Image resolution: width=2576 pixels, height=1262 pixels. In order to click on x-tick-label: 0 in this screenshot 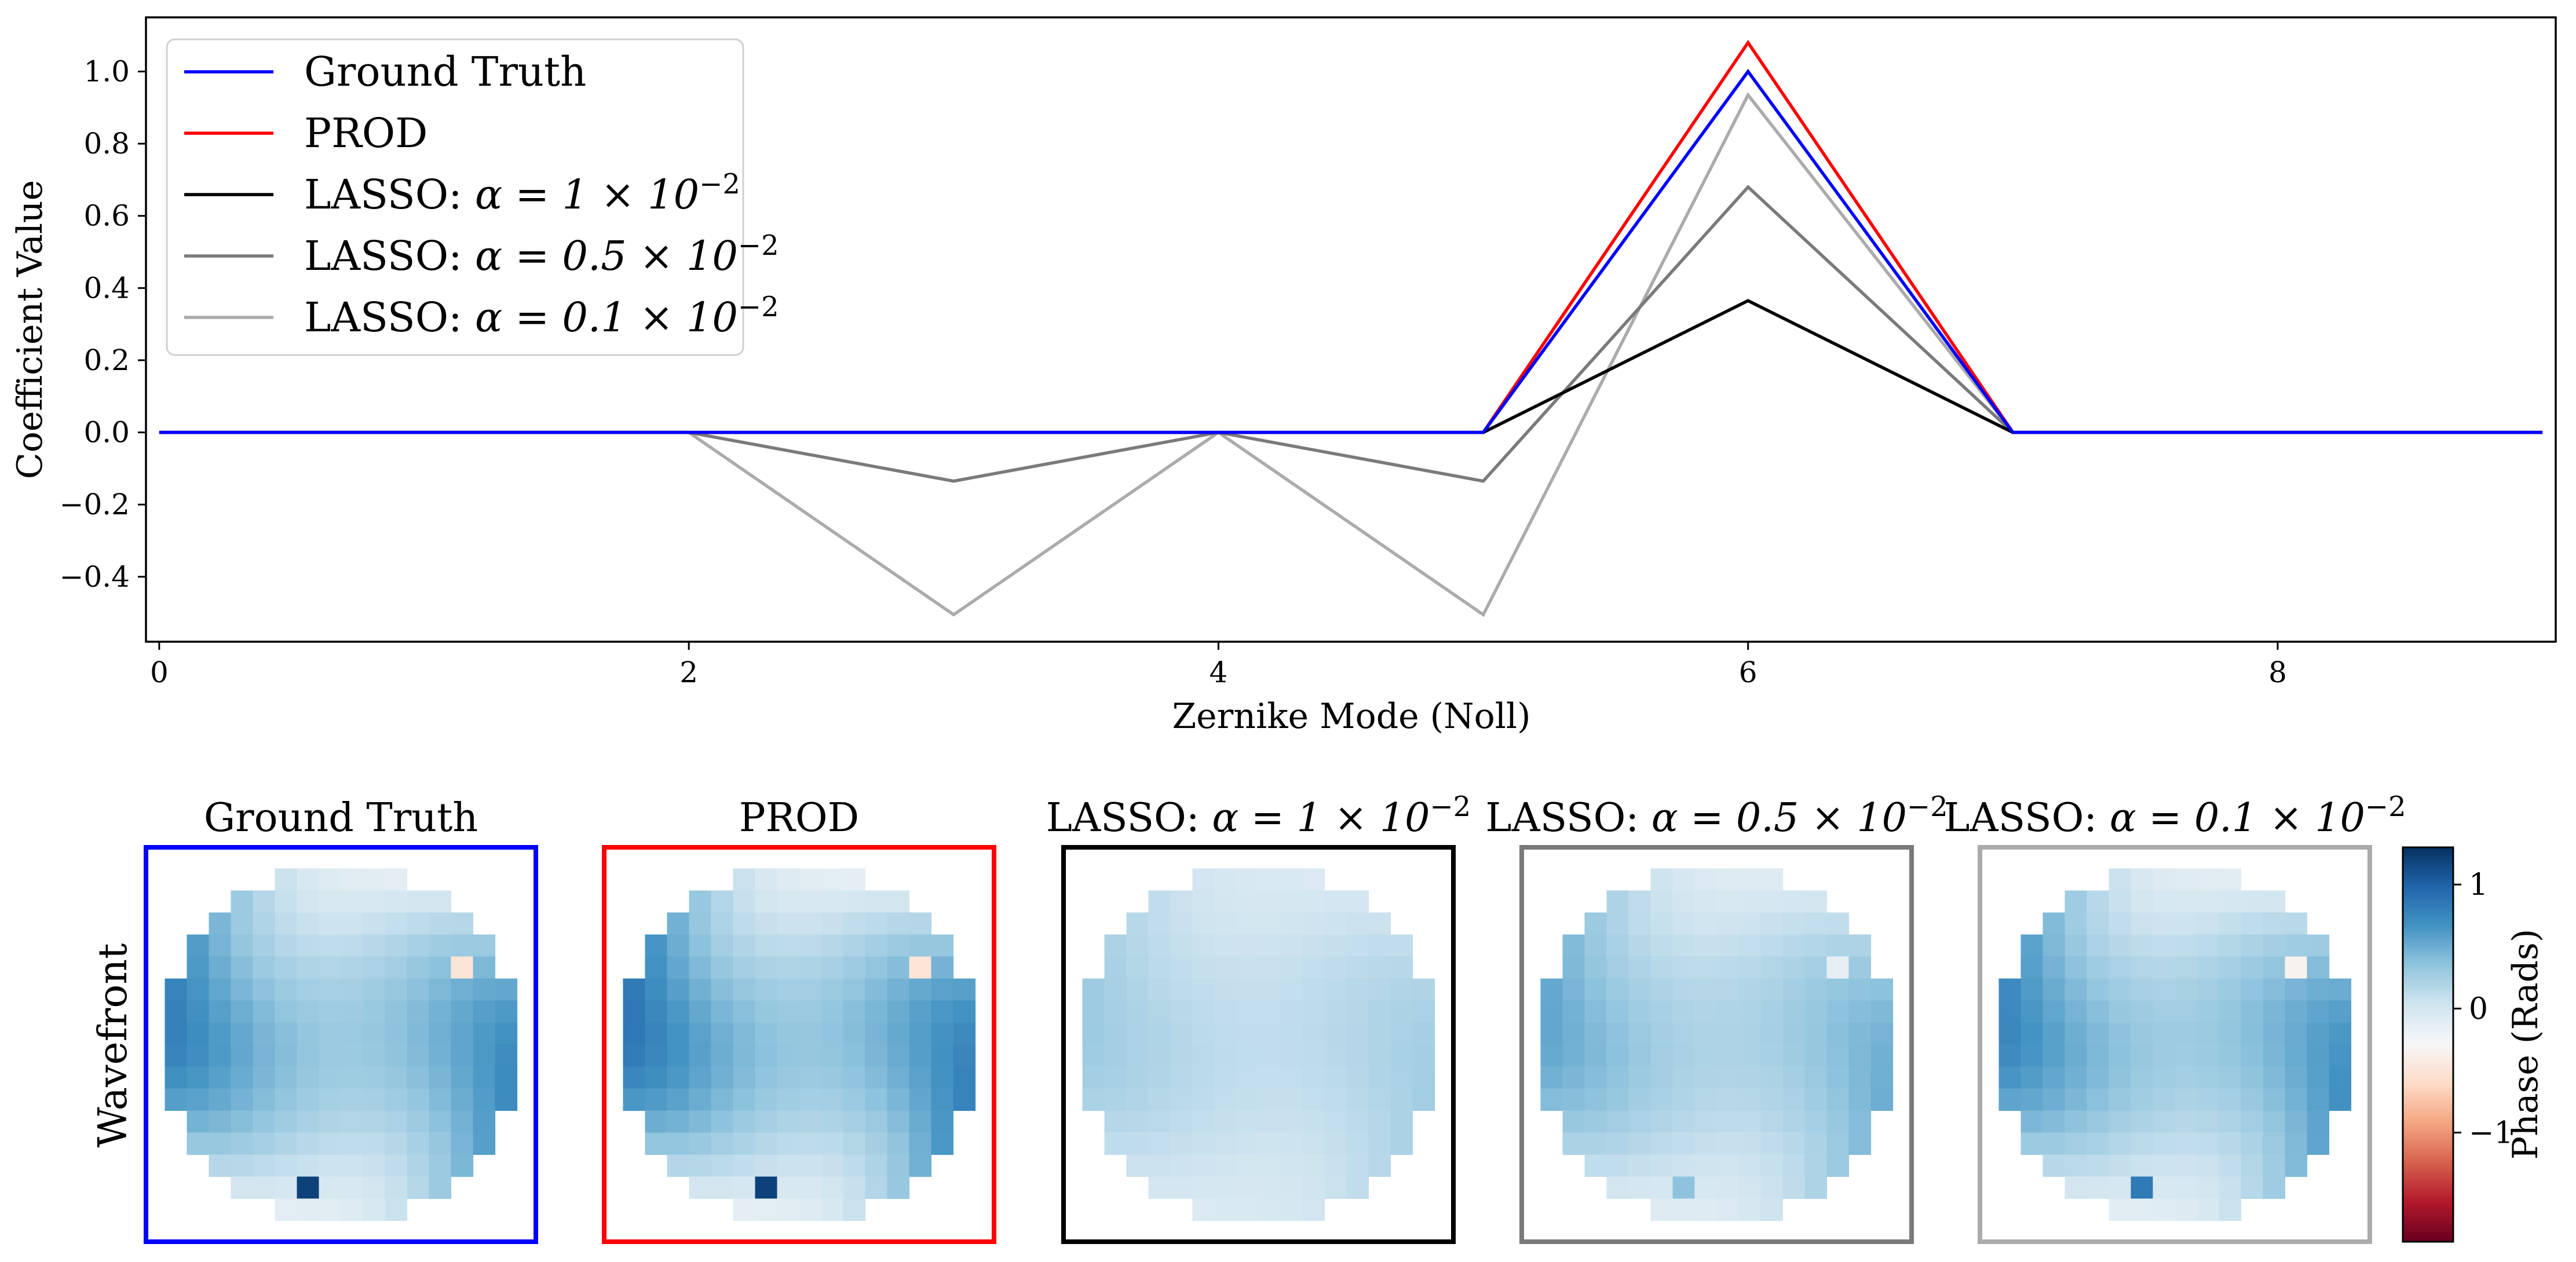, I will do `click(159, 672)`.